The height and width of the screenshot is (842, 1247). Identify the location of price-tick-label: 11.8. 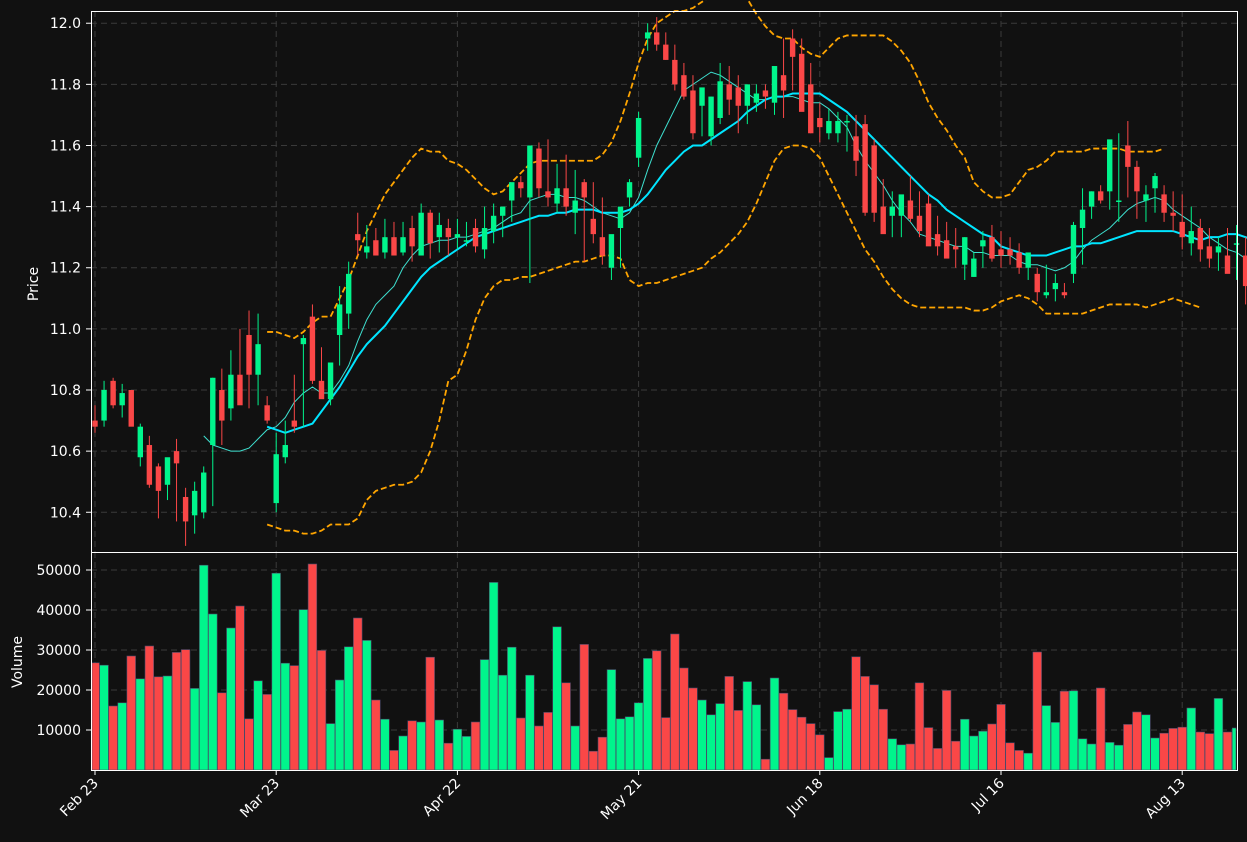
(65, 85).